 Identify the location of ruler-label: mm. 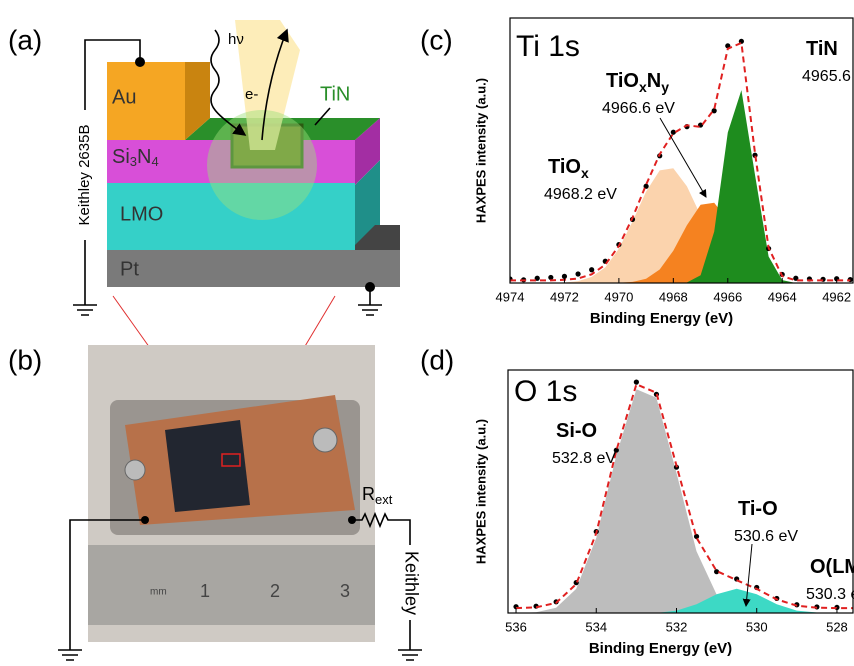
(158, 592).